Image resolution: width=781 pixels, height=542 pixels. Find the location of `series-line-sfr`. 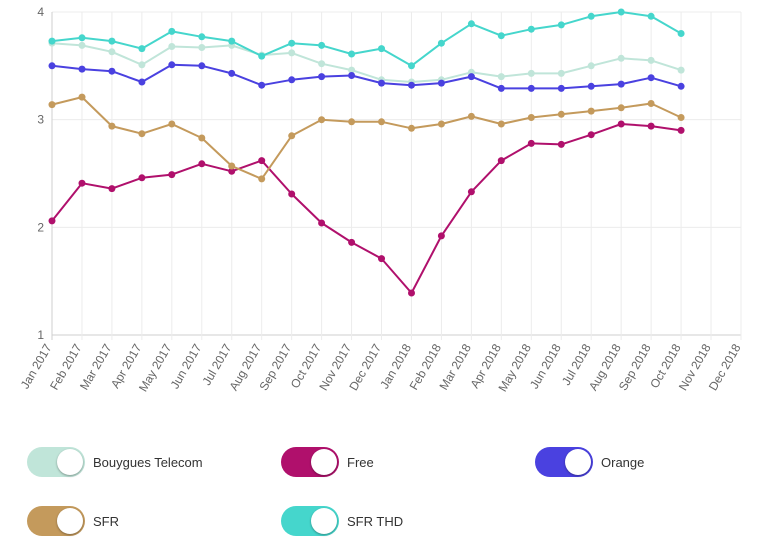

series-line-sfr is located at coordinates (366, 138).